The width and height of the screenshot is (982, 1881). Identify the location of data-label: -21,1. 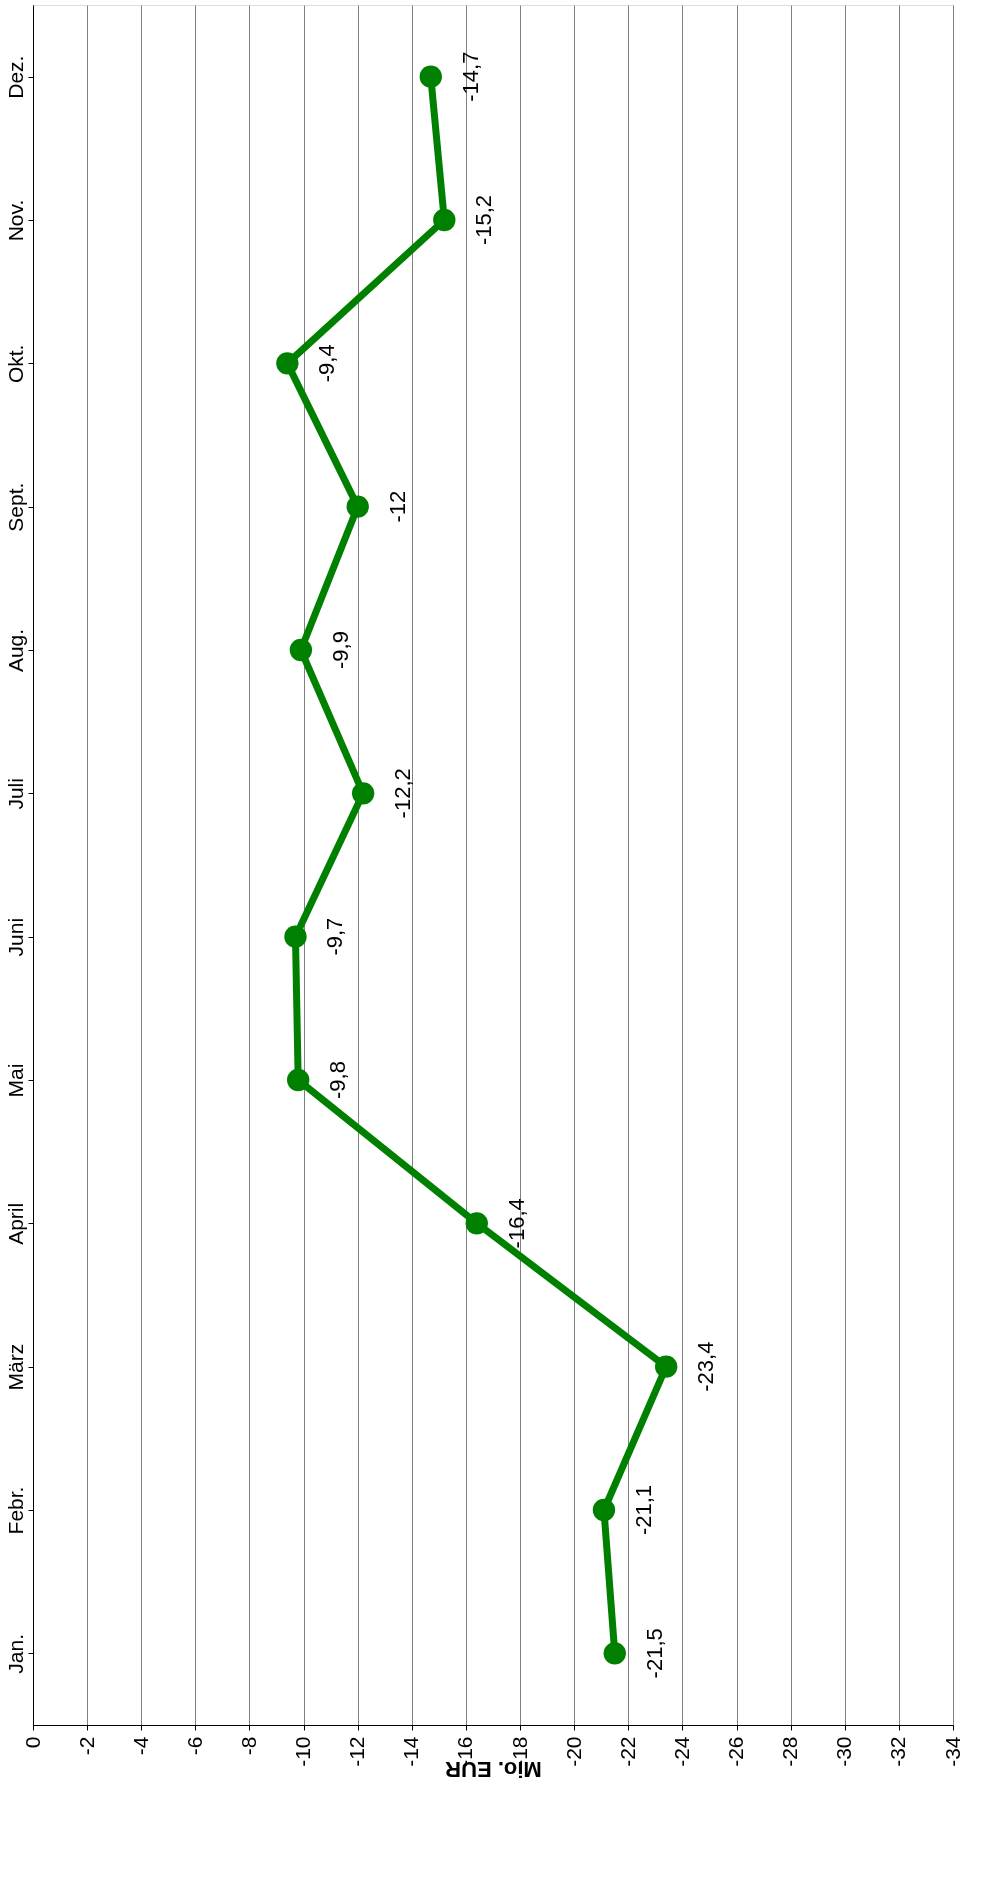
(643, 1510).